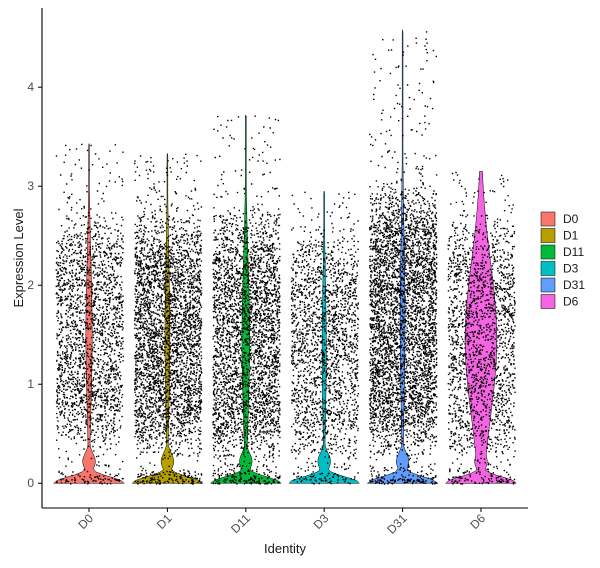 This screenshot has width=600, height=568. Describe the element at coordinates (571, 219) in the screenshot. I see `legend-label-D0: D0` at that location.